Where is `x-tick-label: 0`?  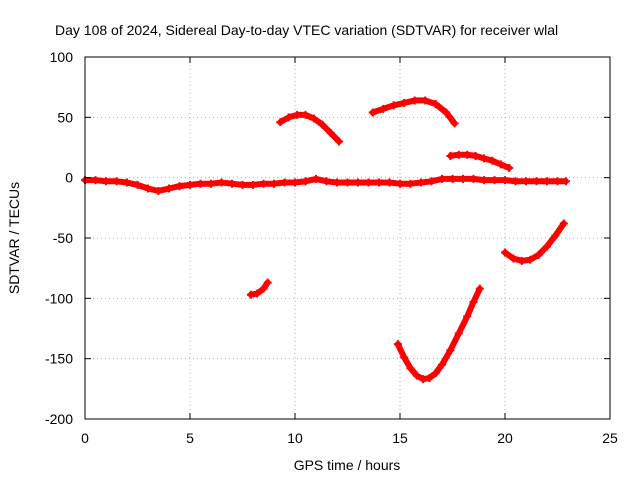 x-tick-label: 0 is located at coordinates (85, 438).